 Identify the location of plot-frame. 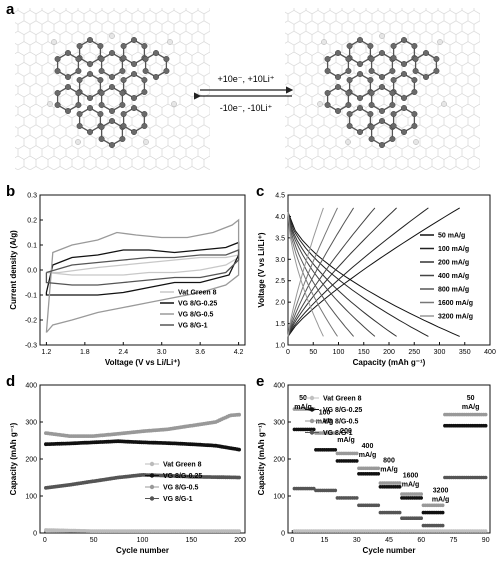
(142, 459).